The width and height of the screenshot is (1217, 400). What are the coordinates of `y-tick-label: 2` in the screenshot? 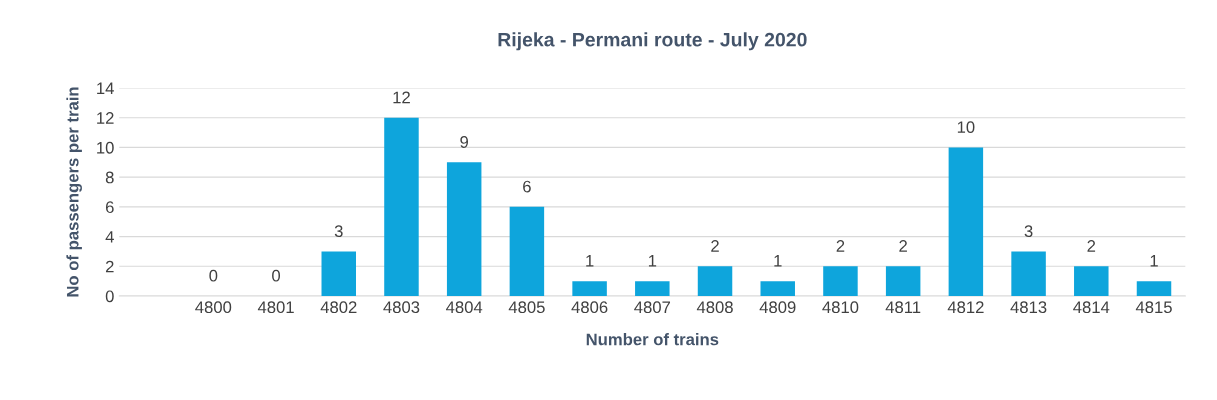 It's located at (109, 266).